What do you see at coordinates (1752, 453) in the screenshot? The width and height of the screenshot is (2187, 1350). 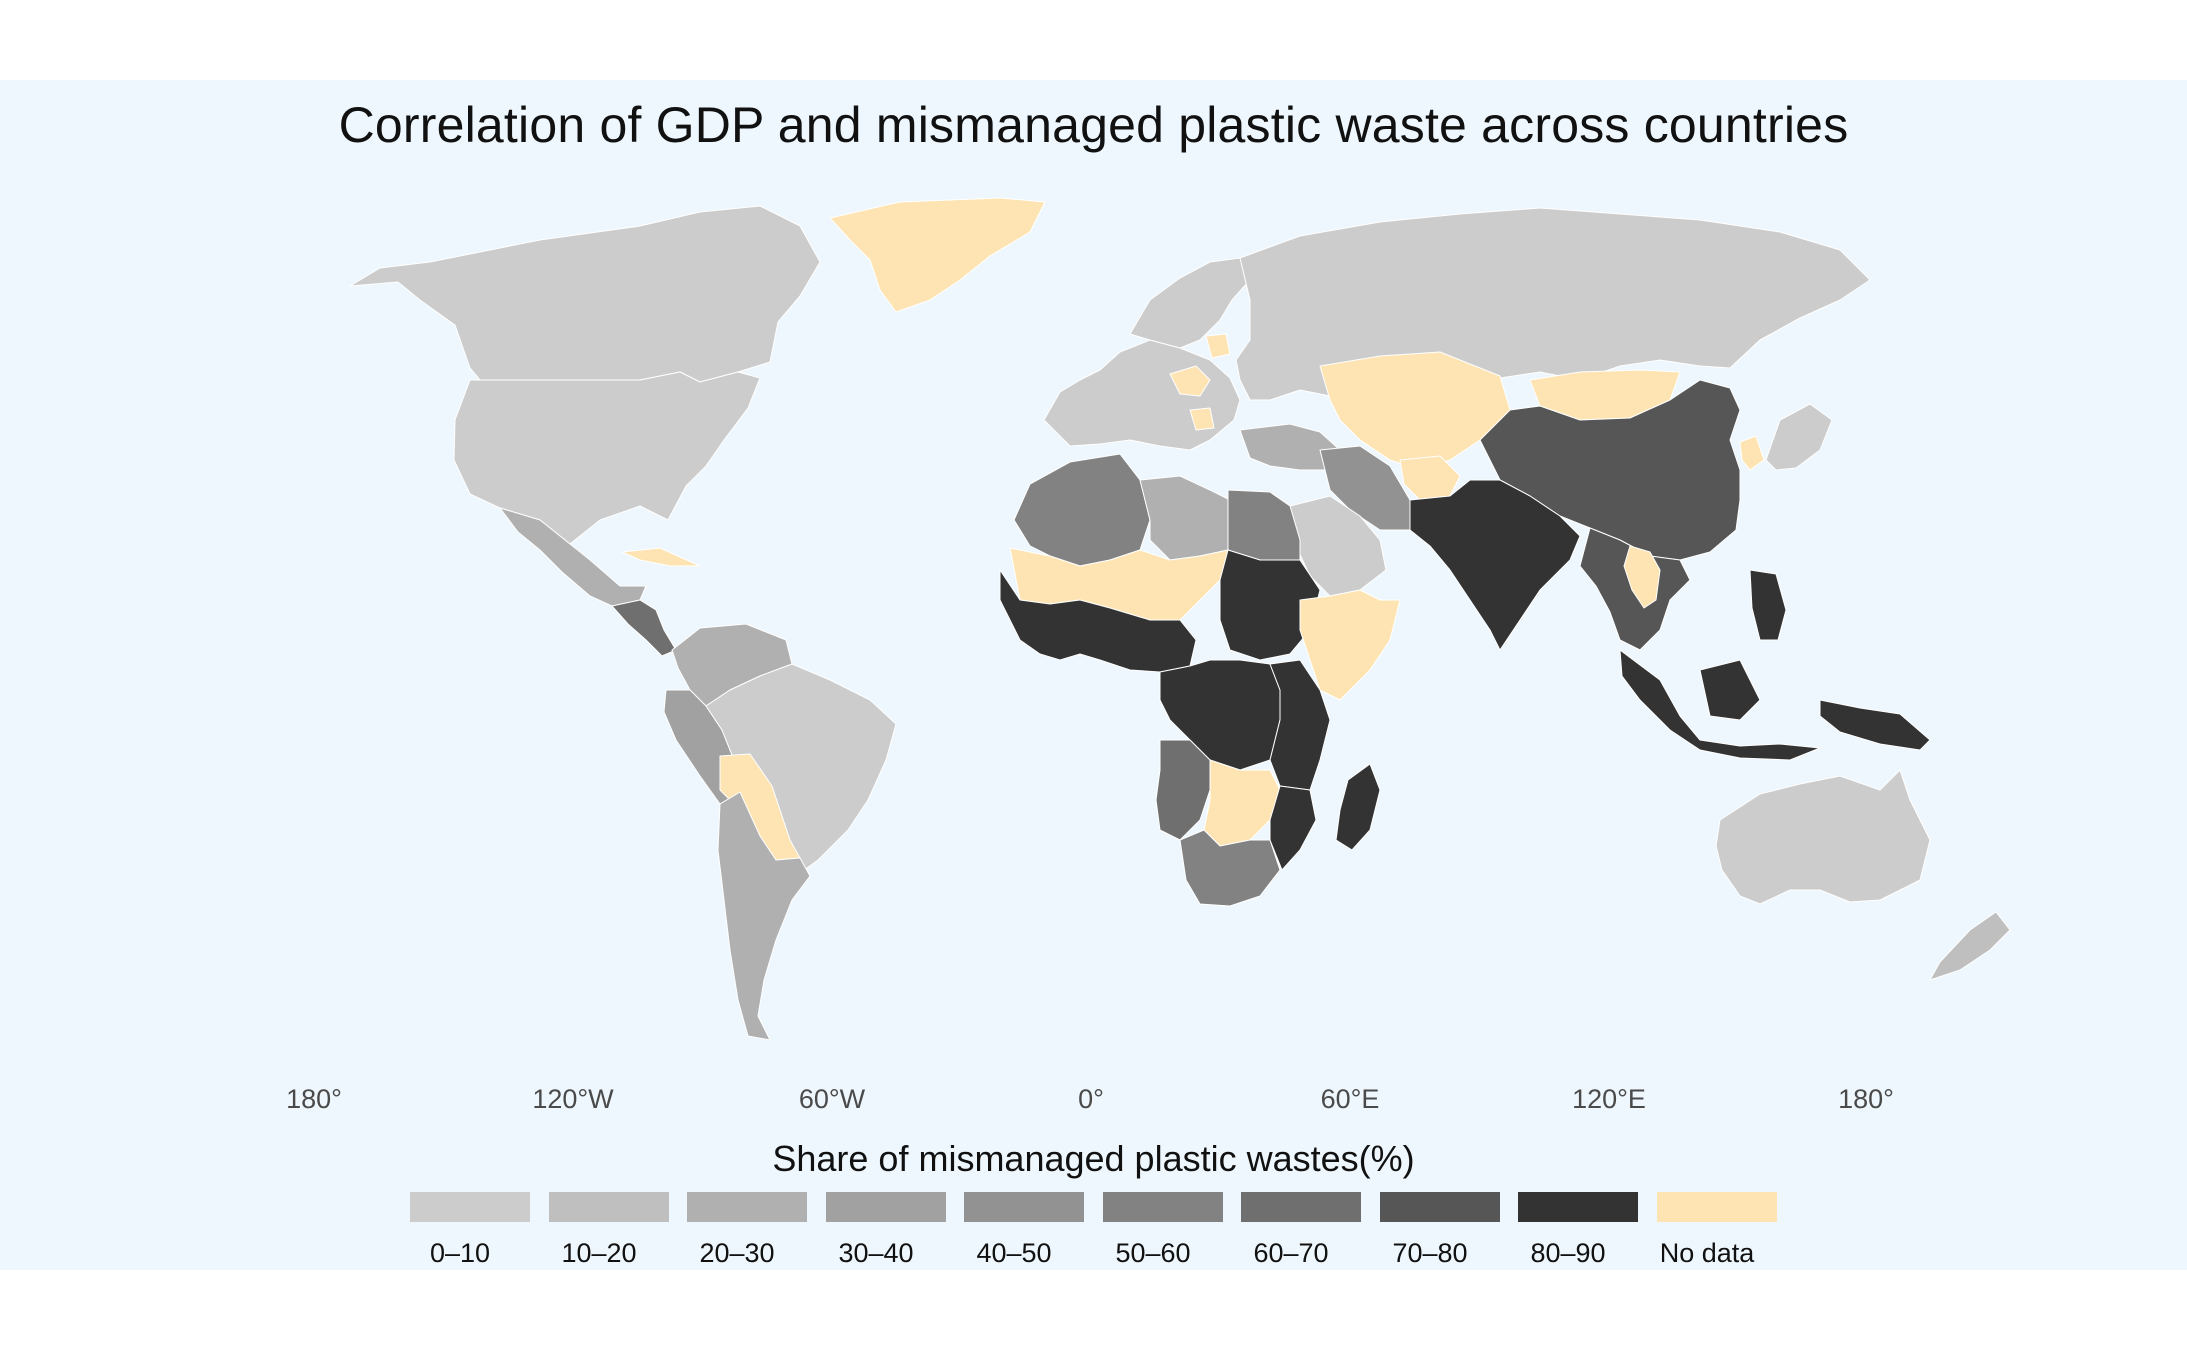 I see `country-korea` at bounding box center [1752, 453].